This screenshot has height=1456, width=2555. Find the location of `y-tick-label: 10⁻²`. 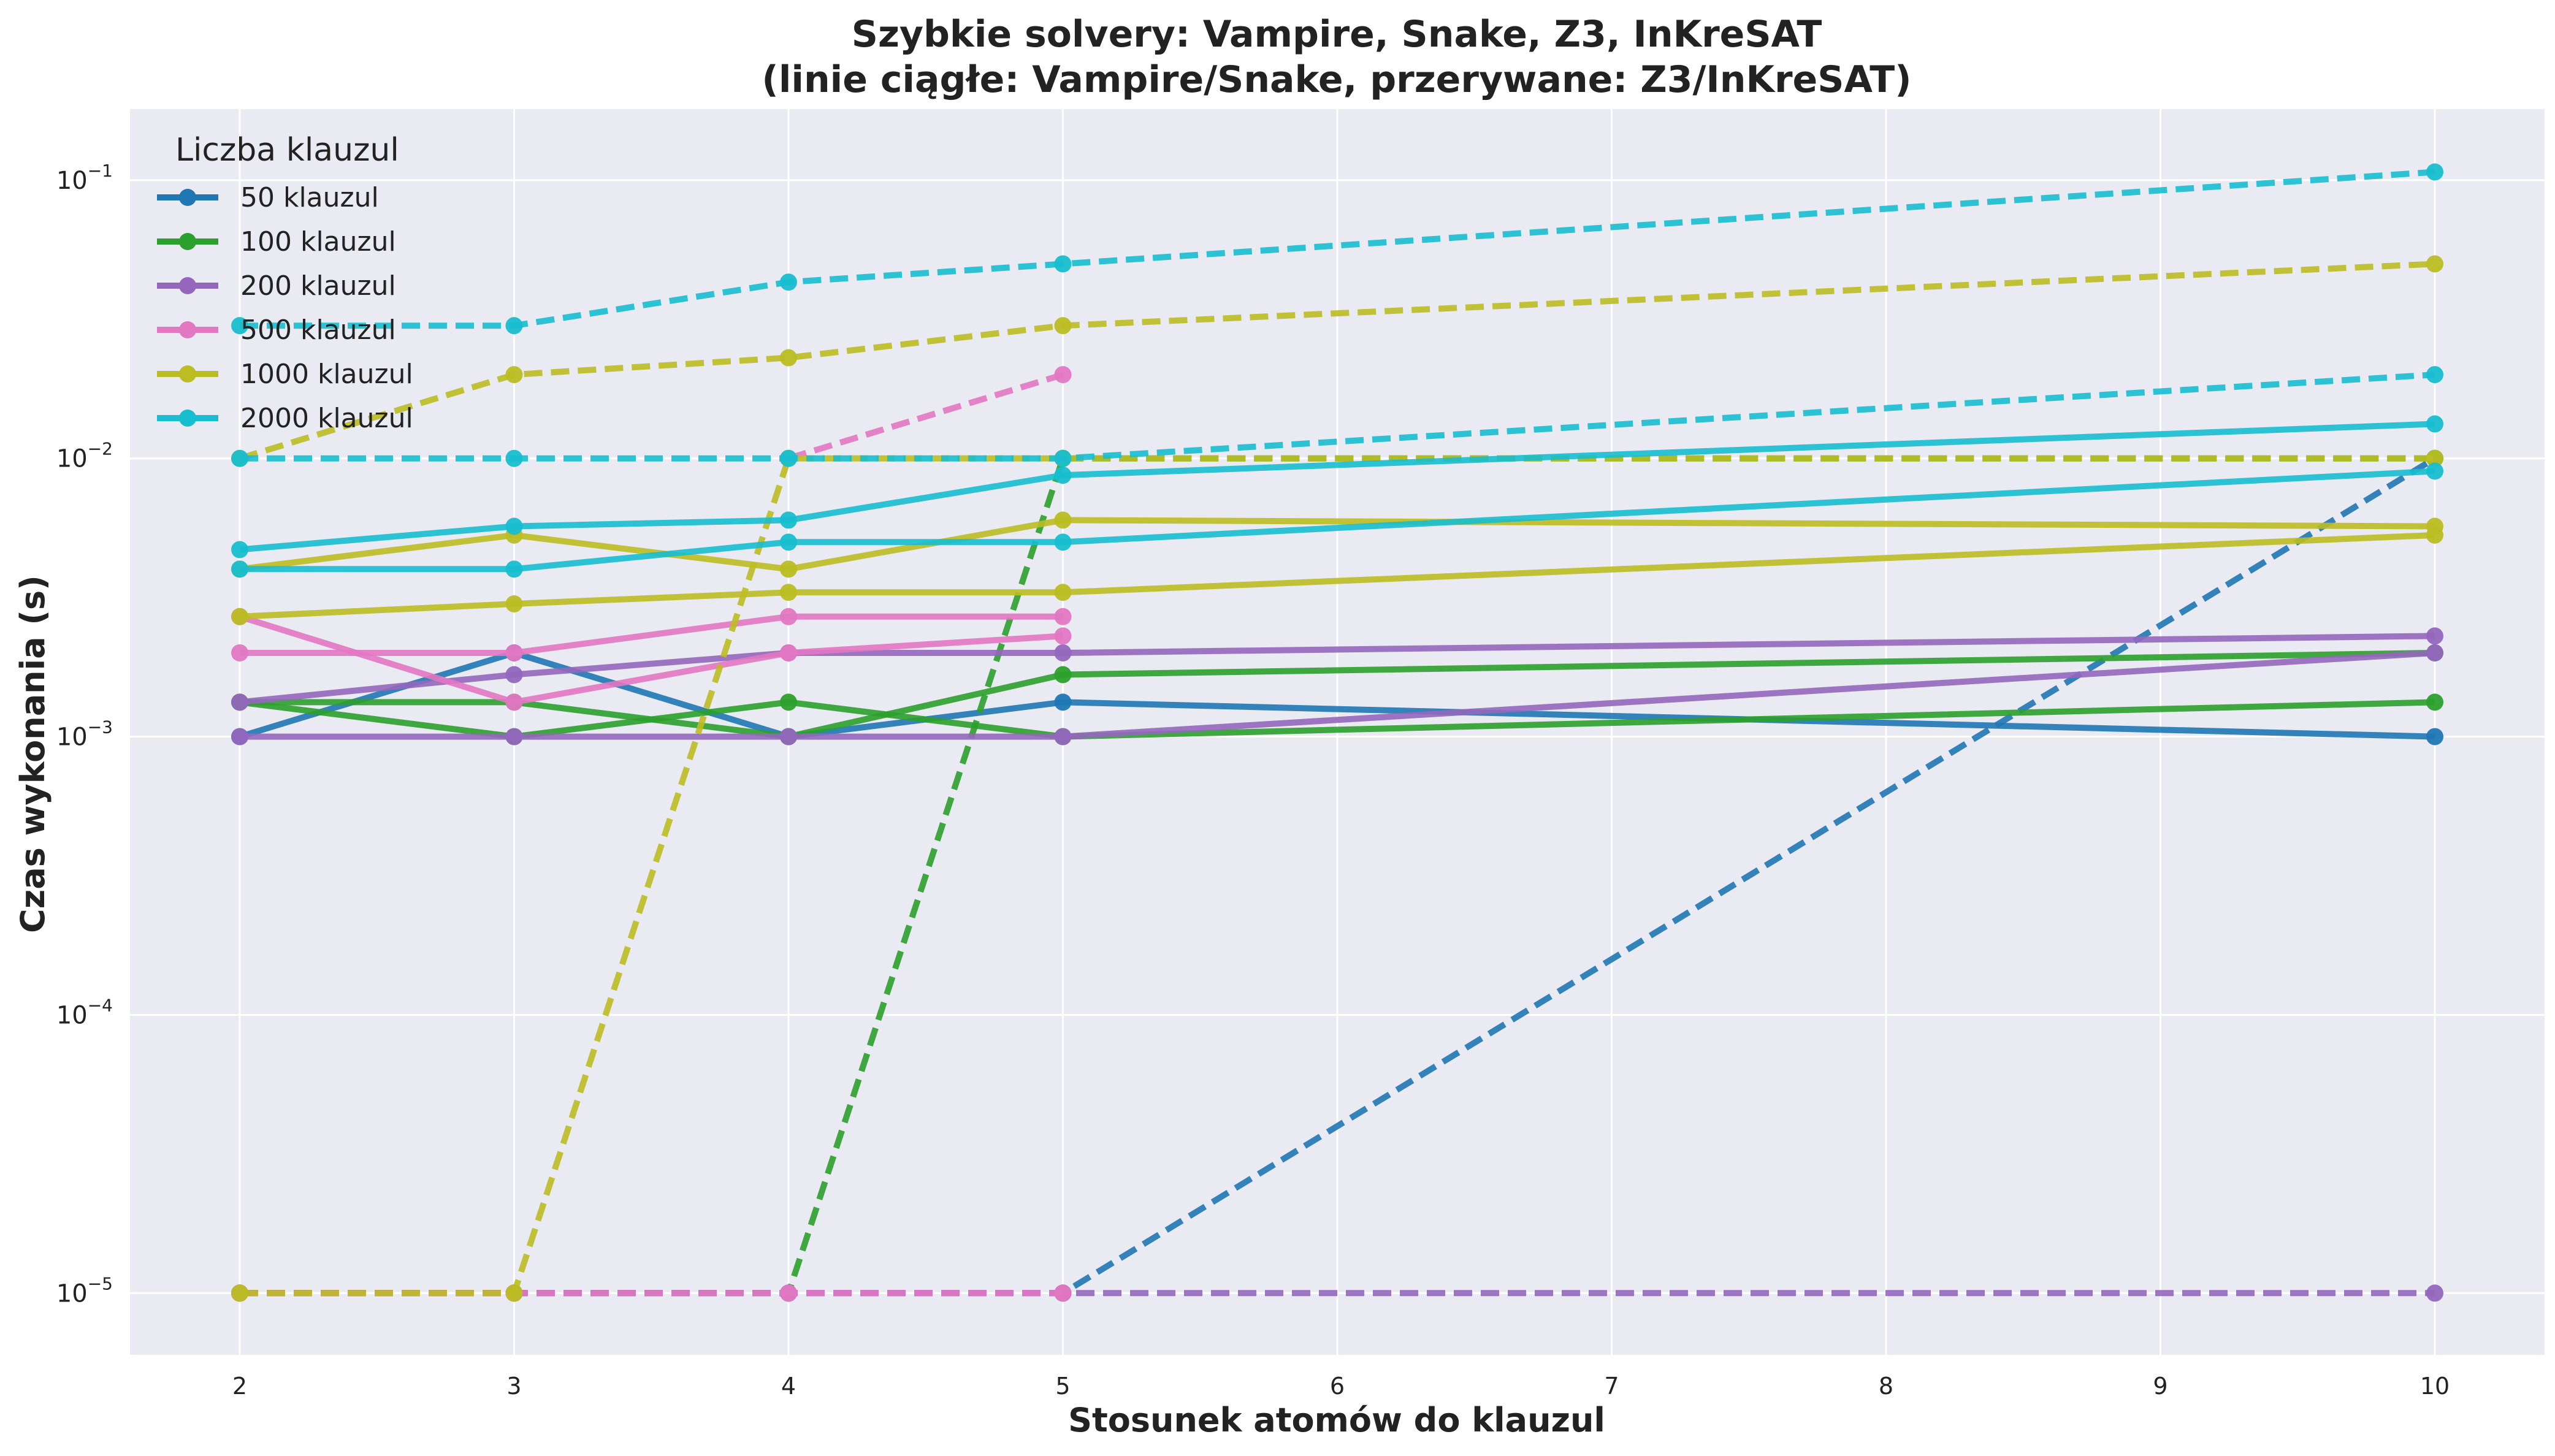

y-tick-label: 10⁻² is located at coordinates (84, 456).